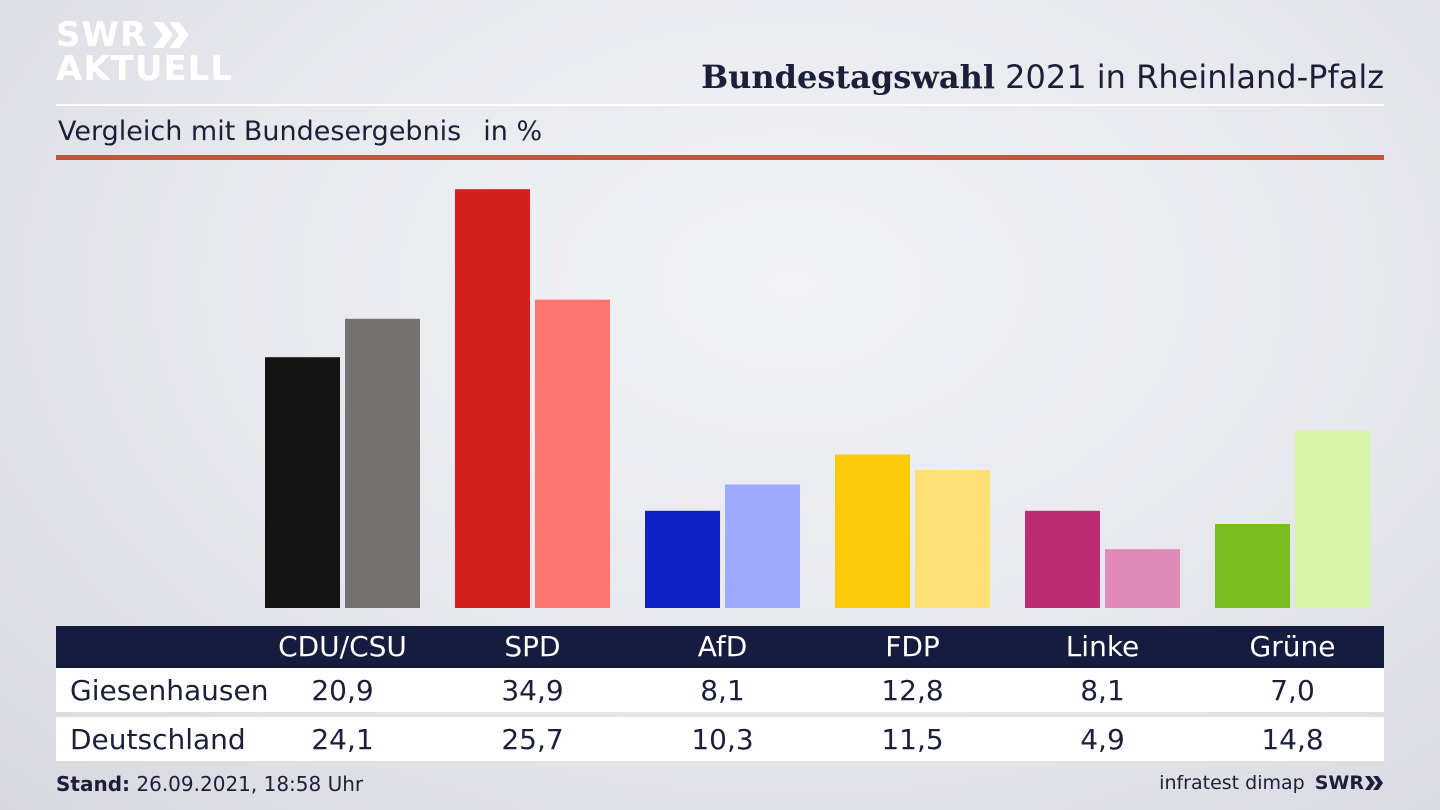  What do you see at coordinates (1142, 578) in the screenshot?
I see `bar-linke-deutschland` at bounding box center [1142, 578].